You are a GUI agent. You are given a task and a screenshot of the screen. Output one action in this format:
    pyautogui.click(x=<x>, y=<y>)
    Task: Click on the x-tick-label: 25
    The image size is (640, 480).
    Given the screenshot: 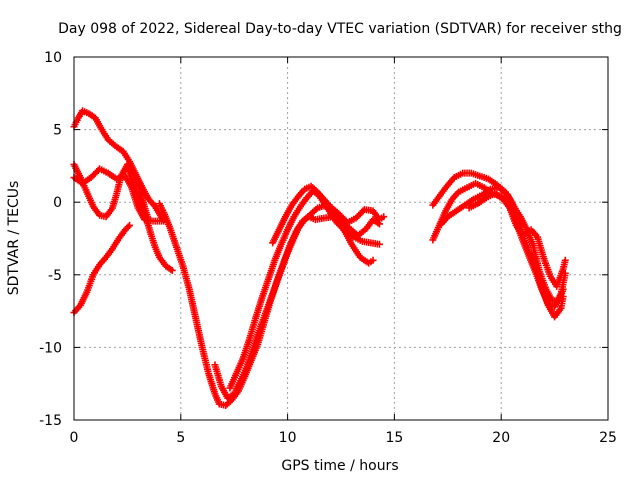 What is the action you would take?
    pyautogui.click(x=608, y=438)
    